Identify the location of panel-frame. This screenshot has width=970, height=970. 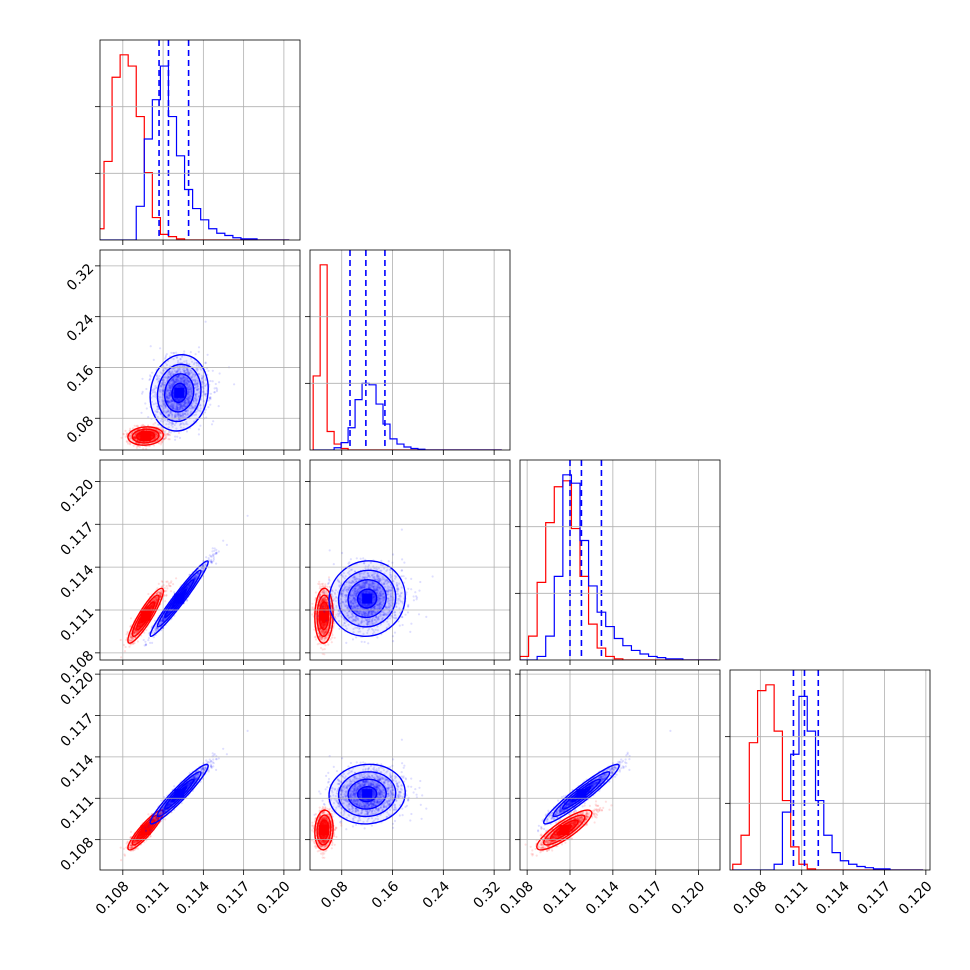
(200, 140).